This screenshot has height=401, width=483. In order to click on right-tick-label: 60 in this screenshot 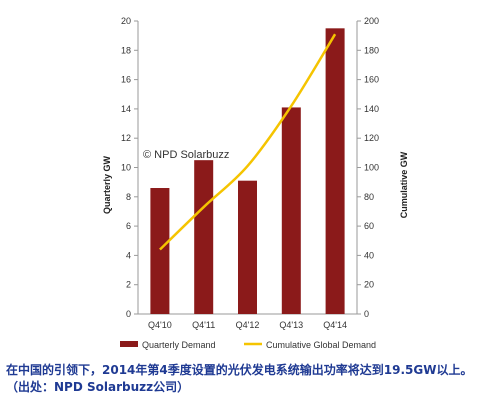, I will do `click(369, 226)`.